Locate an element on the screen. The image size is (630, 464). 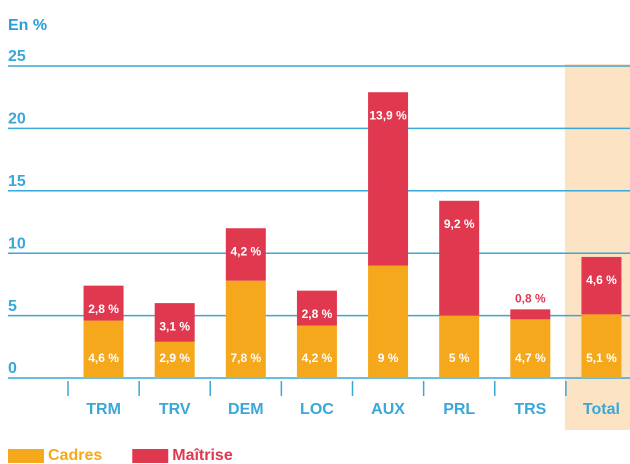
legend-label: Maîtrise is located at coordinates (202, 455).